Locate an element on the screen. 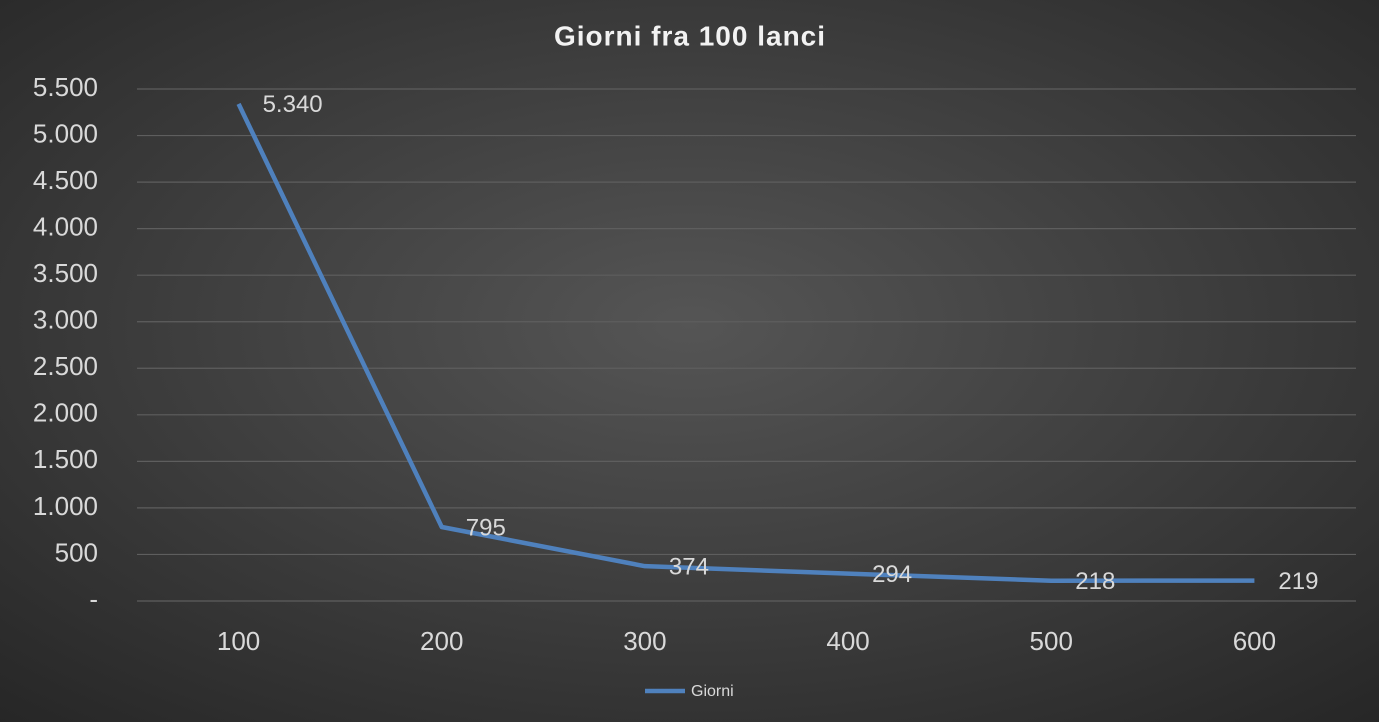 This screenshot has width=1379, height=722. y-tick-label: - is located at coordinates (93, 599).